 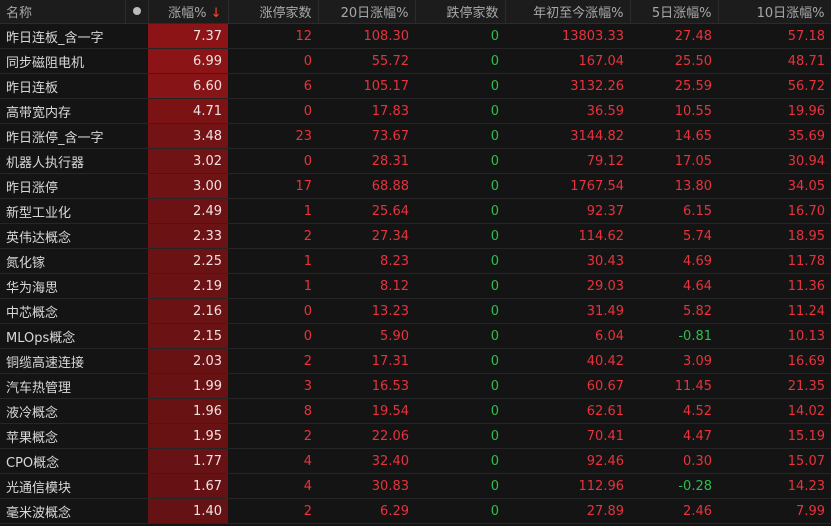 What do you see at coordinates (774, 36) in the screenshot?
I see `cell-10d: 57.18` at bounding box center [774, 36].